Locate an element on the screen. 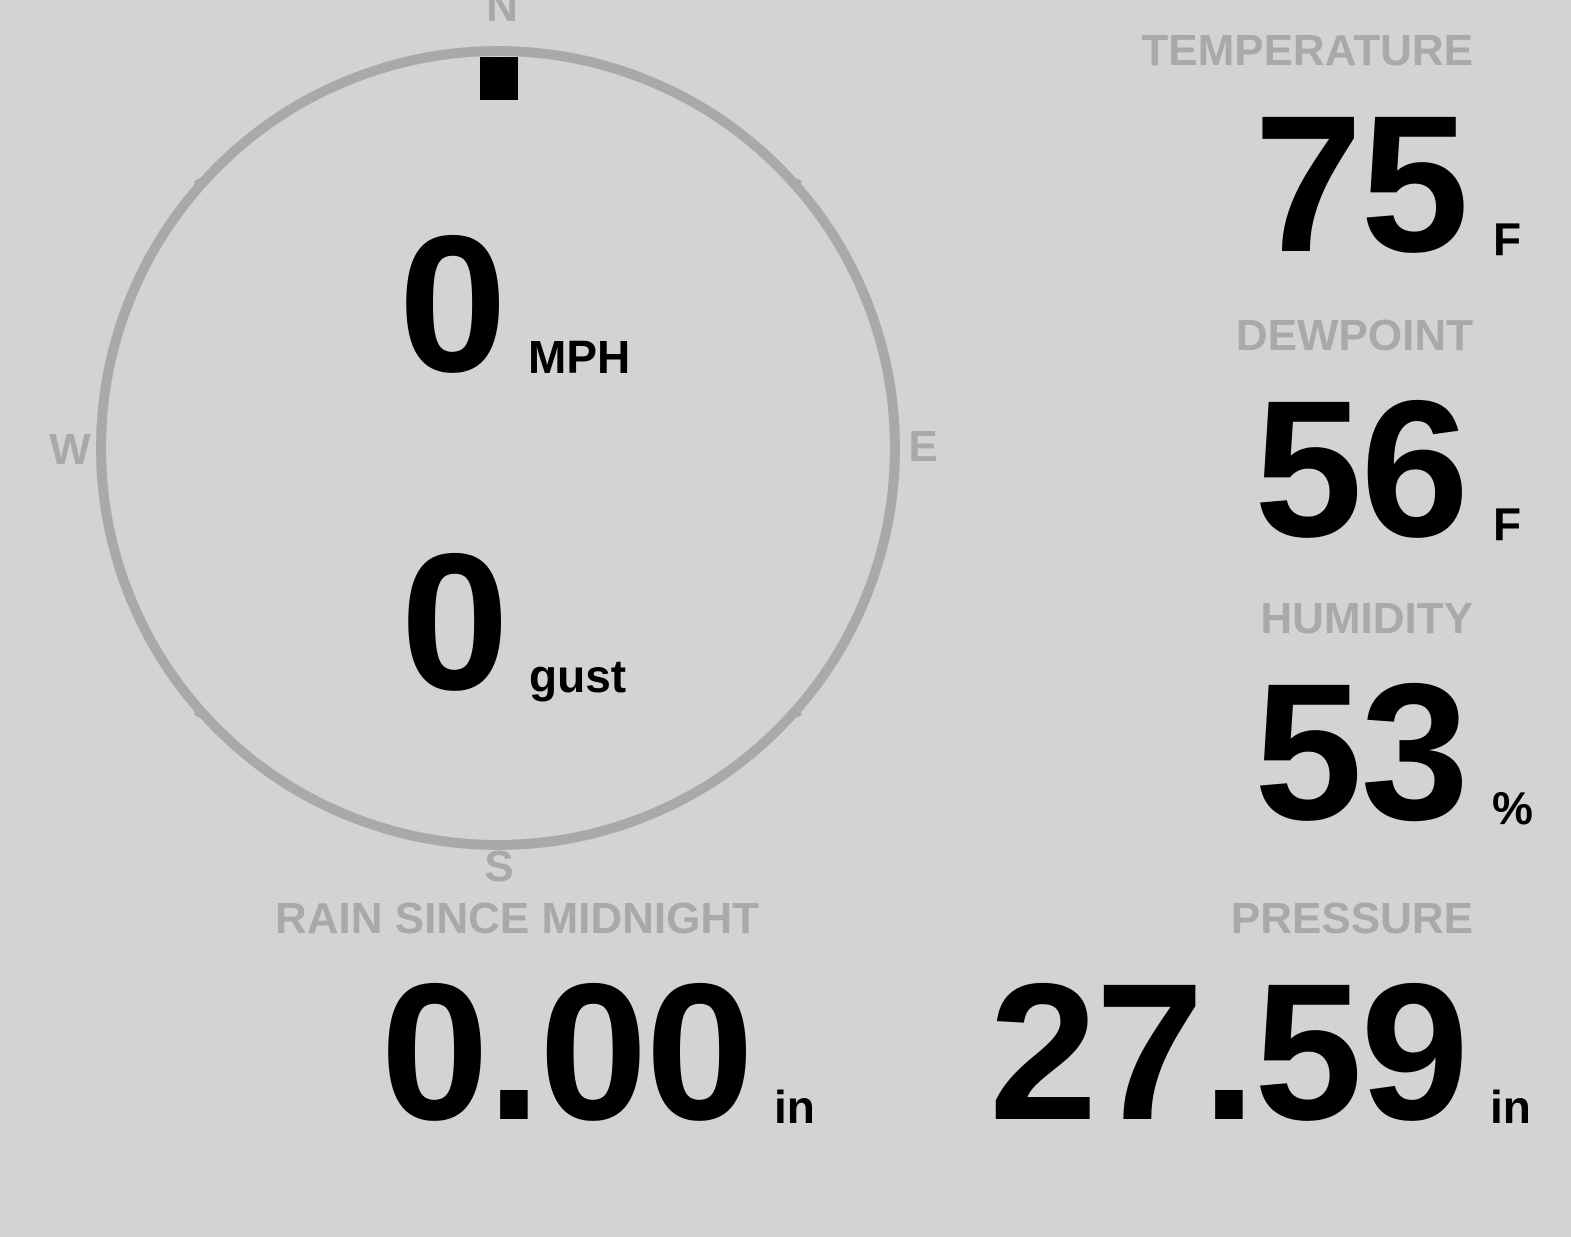 This screenshot has height=1237, width=1571. dewpoint-unit: F is located at coordinates (1507, 524).